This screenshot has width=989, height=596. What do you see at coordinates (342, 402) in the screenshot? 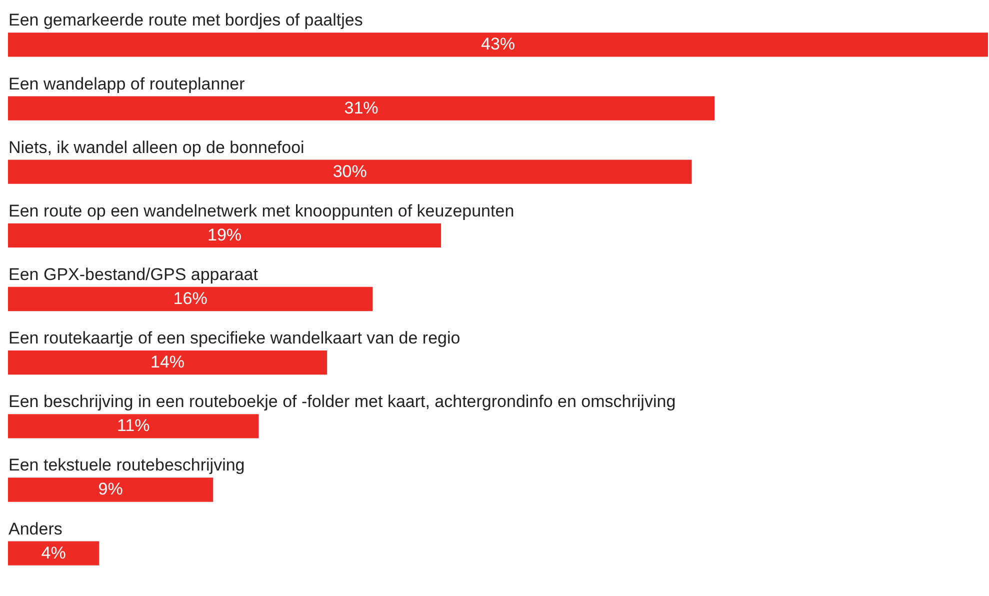
I see `y-tick-label: Een beschrijving in een routeboekje of -folder met kaart, achtergrondinfo en omschrijving` at bounding box center [342, 402].